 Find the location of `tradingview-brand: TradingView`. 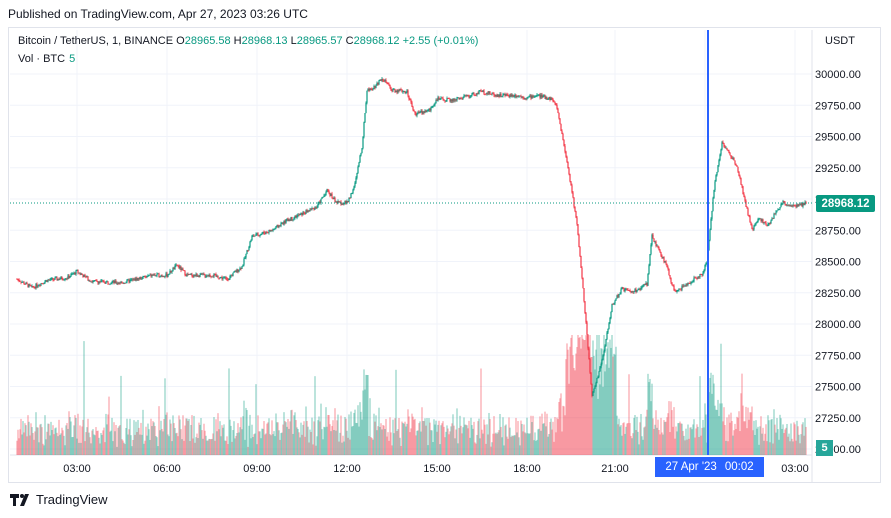

tradingview-brand: TradingView is located at coordinates (59, 499).